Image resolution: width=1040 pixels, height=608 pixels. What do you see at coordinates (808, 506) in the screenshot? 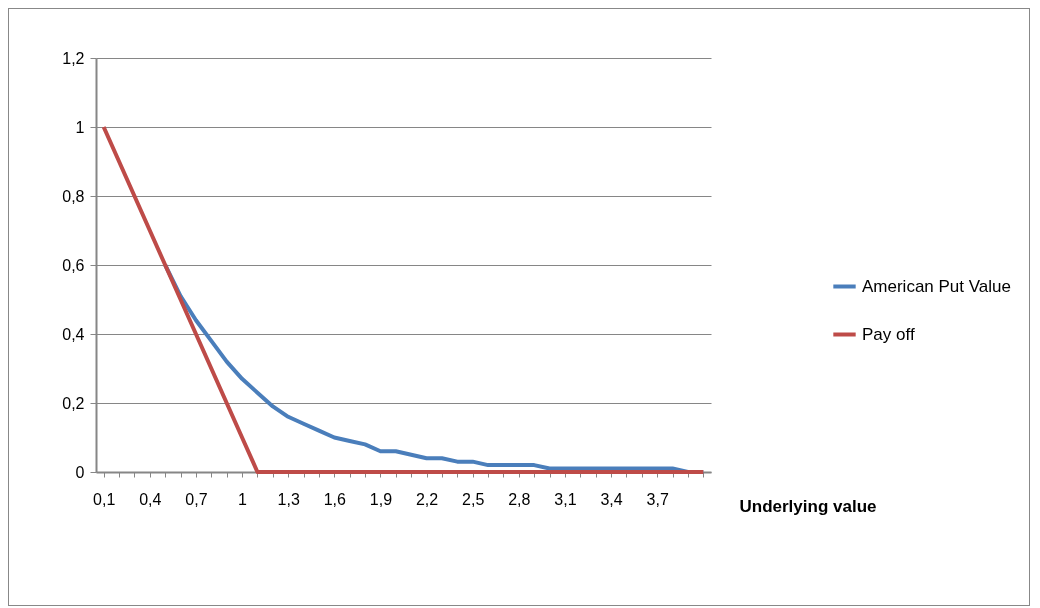
I see `x-axis-title: Underlying value` at bounding box center [808, 506].